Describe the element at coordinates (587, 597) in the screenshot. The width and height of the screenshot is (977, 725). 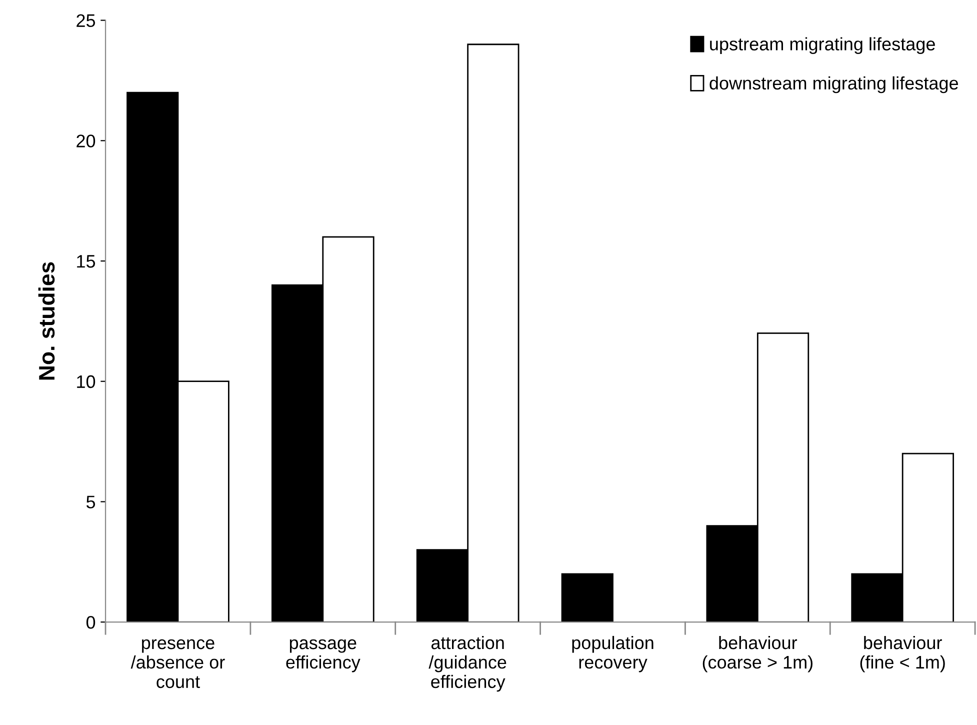
I see `bar` at that location.